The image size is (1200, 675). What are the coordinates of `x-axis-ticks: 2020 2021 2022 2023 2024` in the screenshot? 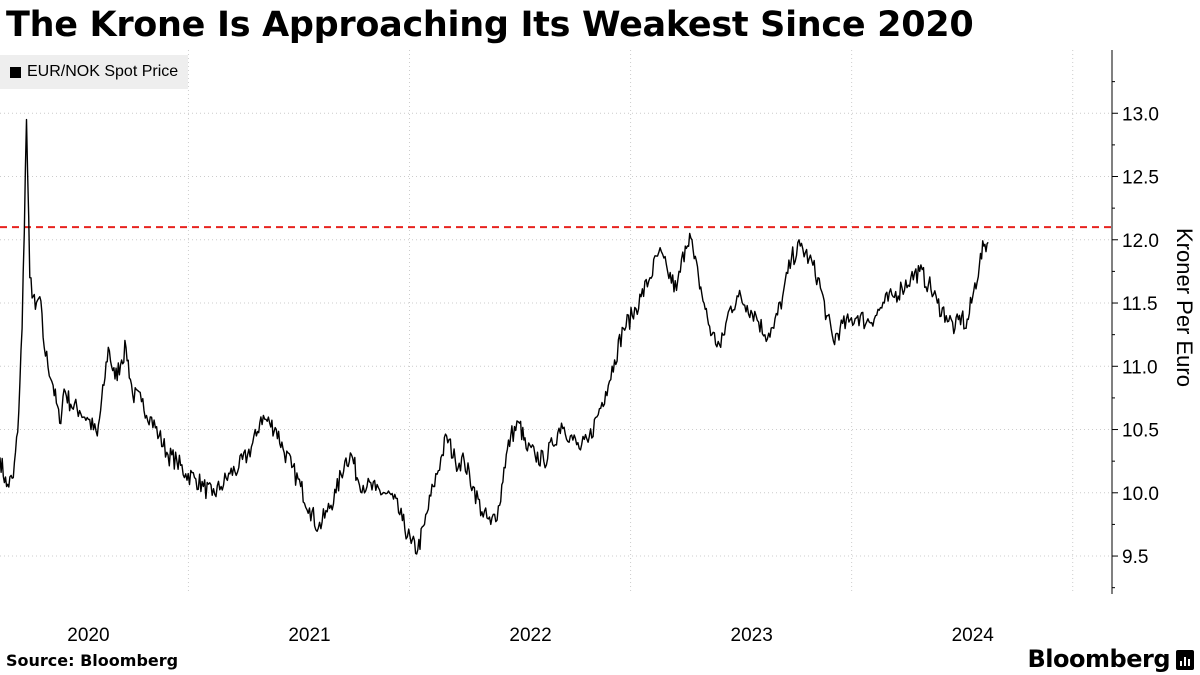 It's located at (530, 635).